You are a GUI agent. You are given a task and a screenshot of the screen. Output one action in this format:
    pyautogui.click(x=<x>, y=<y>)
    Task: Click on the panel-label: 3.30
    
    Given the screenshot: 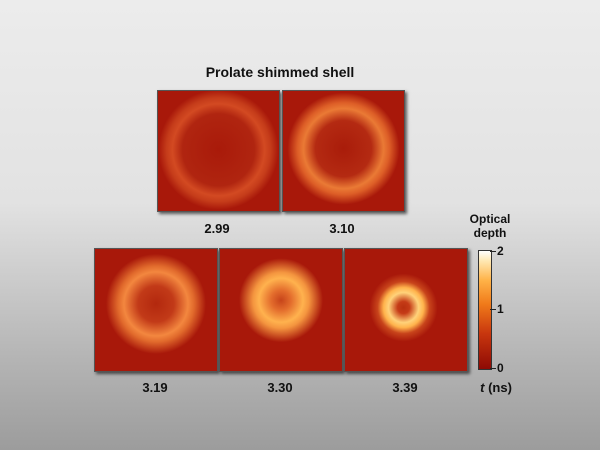 What is the action you would take?
    pyautogui.click(x=280, y=387)
    